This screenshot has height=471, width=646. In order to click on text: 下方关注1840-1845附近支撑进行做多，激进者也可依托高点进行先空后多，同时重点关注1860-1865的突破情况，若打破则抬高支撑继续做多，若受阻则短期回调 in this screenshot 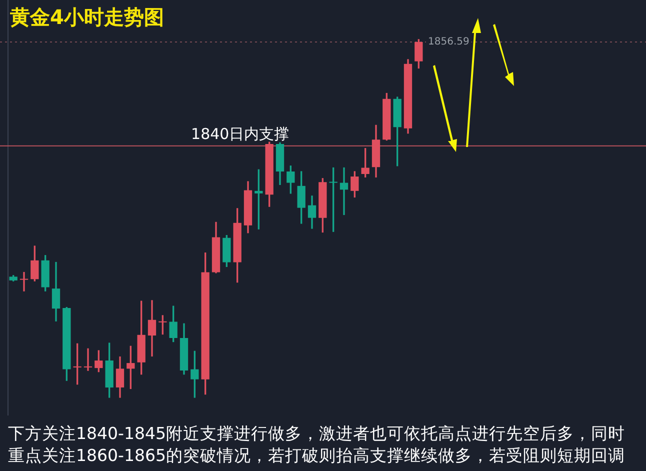, I will do `click(317, 445)`.